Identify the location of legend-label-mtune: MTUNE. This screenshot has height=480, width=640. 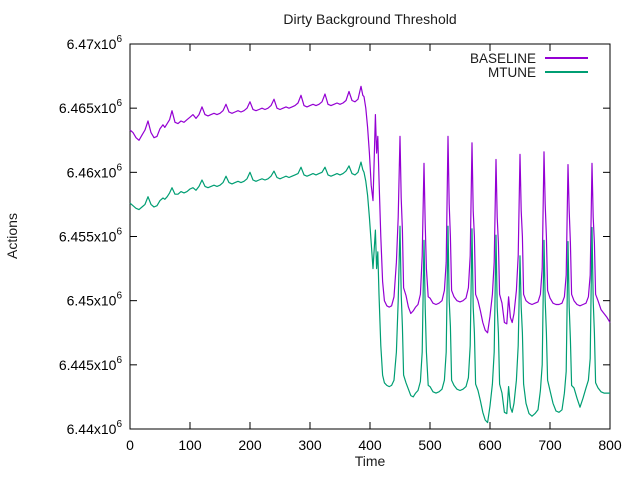
(512, 72).